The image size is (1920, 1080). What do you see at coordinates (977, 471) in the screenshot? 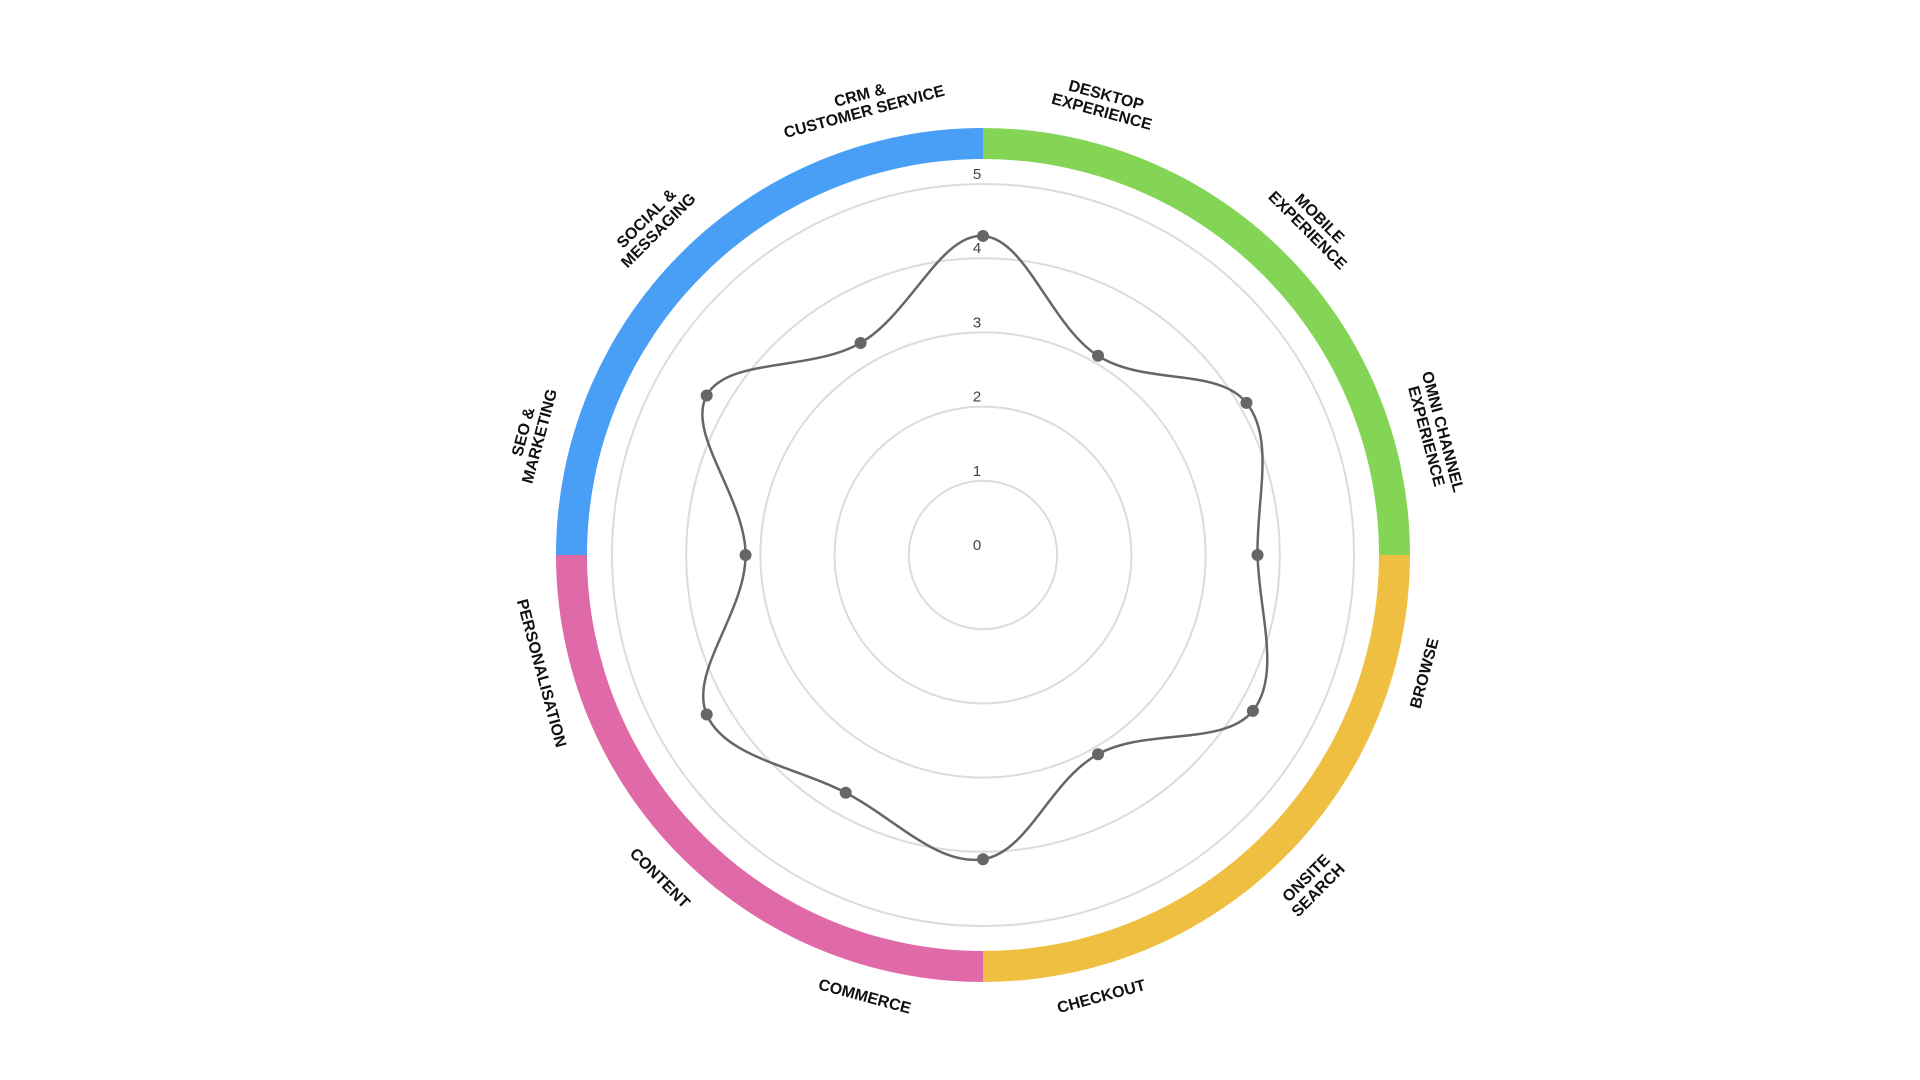
I see `tick-label: 1` at bounding box center [977, 471].